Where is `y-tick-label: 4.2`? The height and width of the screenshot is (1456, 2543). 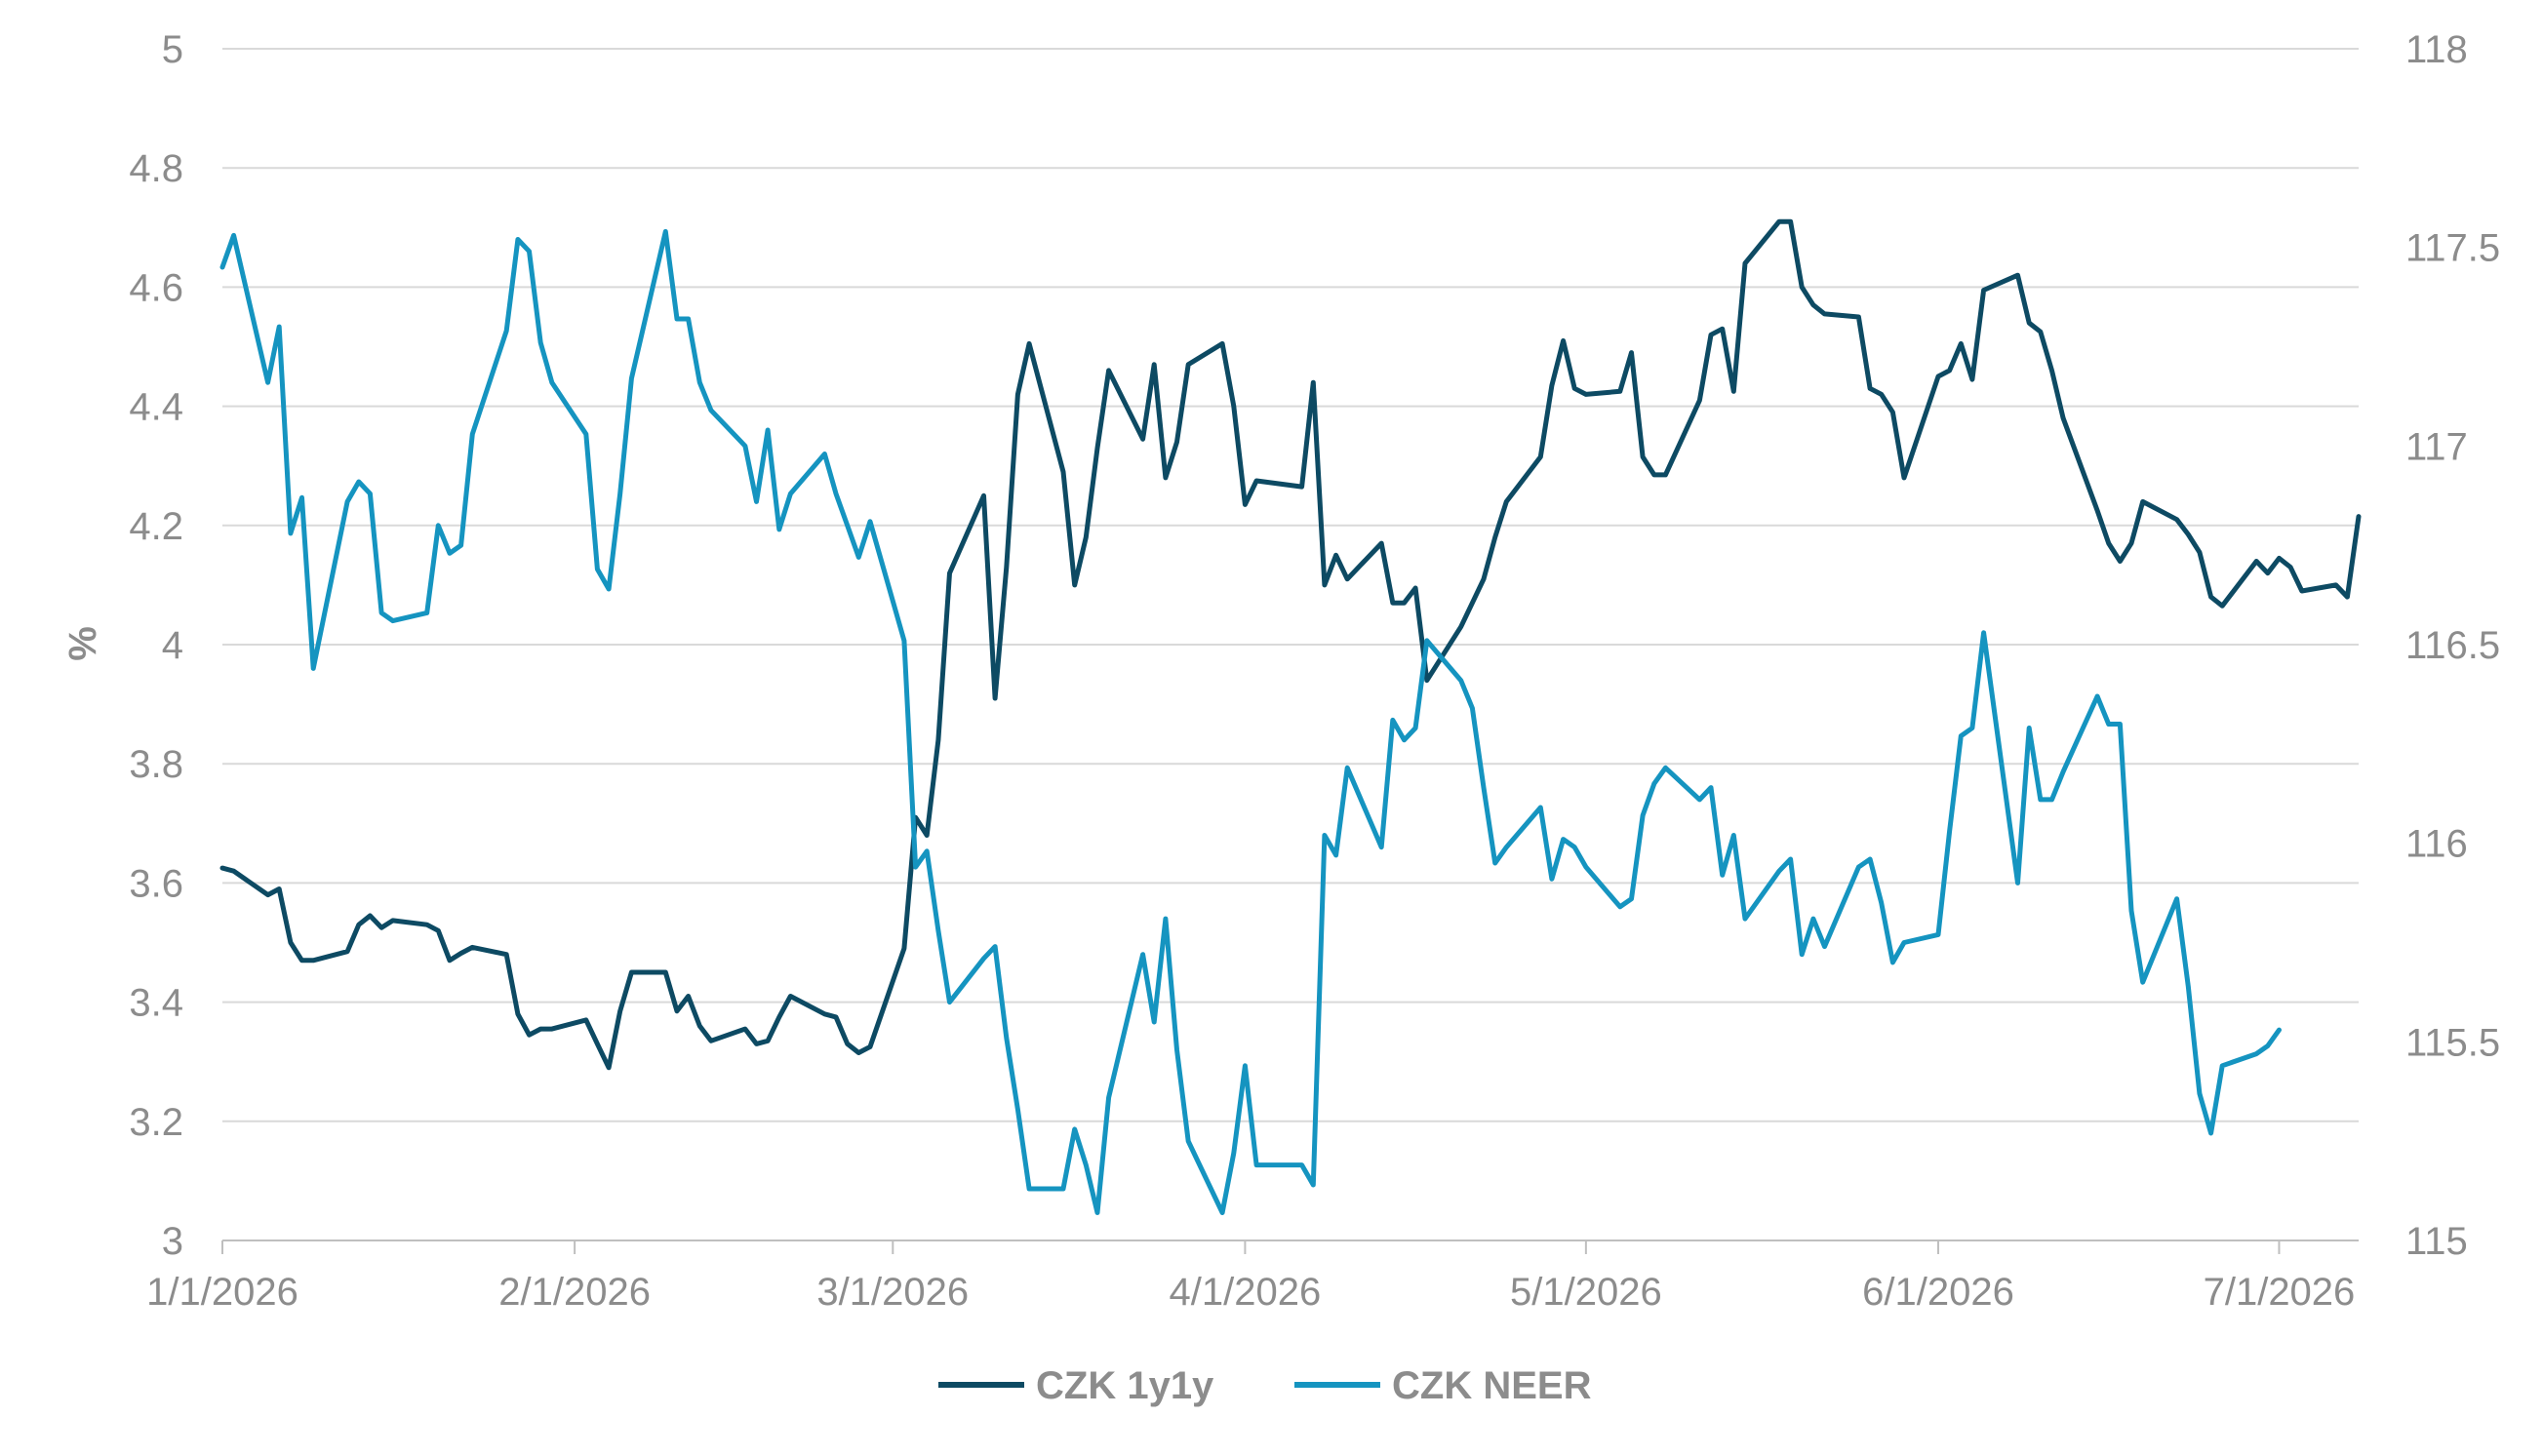 y-tick-label: 4.2 is located at coordinates (156, 526).